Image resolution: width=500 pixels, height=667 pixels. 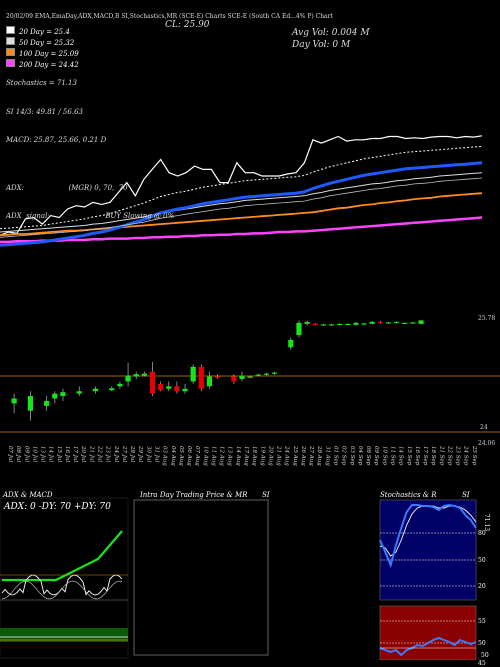 I want to click on ema-legend-item: 50 Day = 25.32, so click(x=40, y=42).